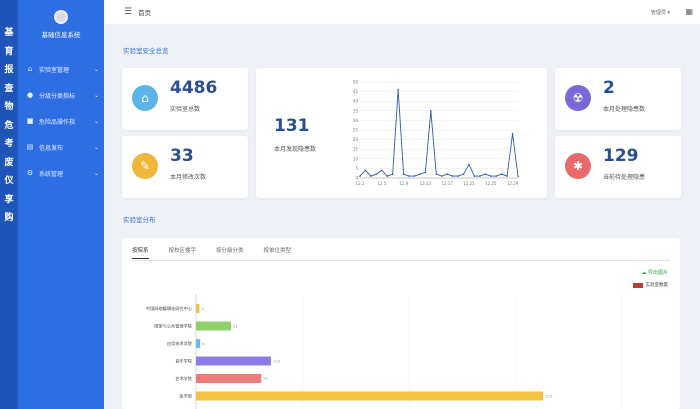 The width and height of the screenshot is (700, 409). What do you see at coordinates (426, 183) in the screenshot?
I see `x-tick-label: 12.13` at bounding box center [426, 183].